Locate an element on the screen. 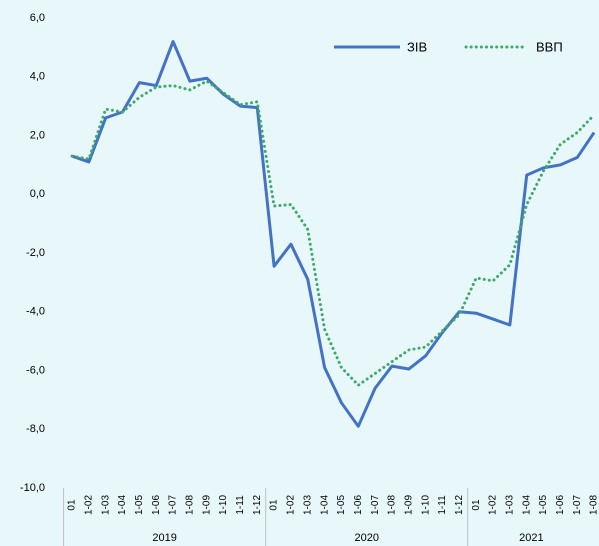 The width and height of the screenshot is (599, 546). group-label: 2019 is located at coordinates (164, 538).